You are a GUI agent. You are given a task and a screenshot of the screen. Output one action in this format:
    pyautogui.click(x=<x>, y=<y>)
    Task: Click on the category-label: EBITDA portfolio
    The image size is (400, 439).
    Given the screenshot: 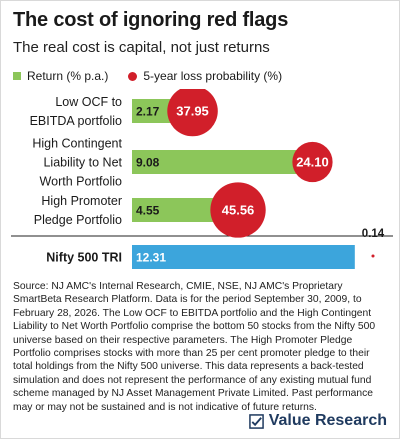 What is the action you would take?
    pyautogui.click(x=76, y=121)
    